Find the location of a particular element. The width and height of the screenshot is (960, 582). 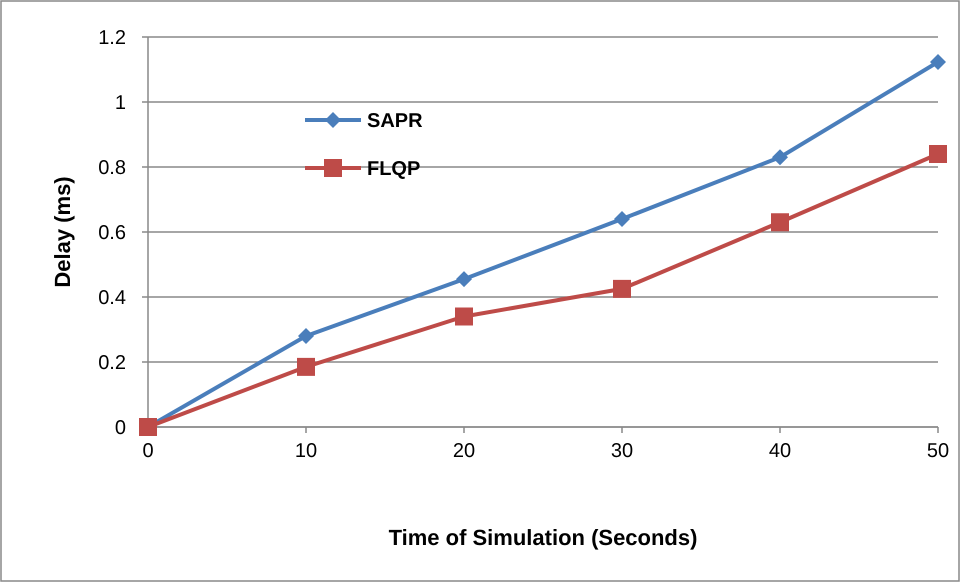

legend-label: SAPR is located at coordinates (395, 121).